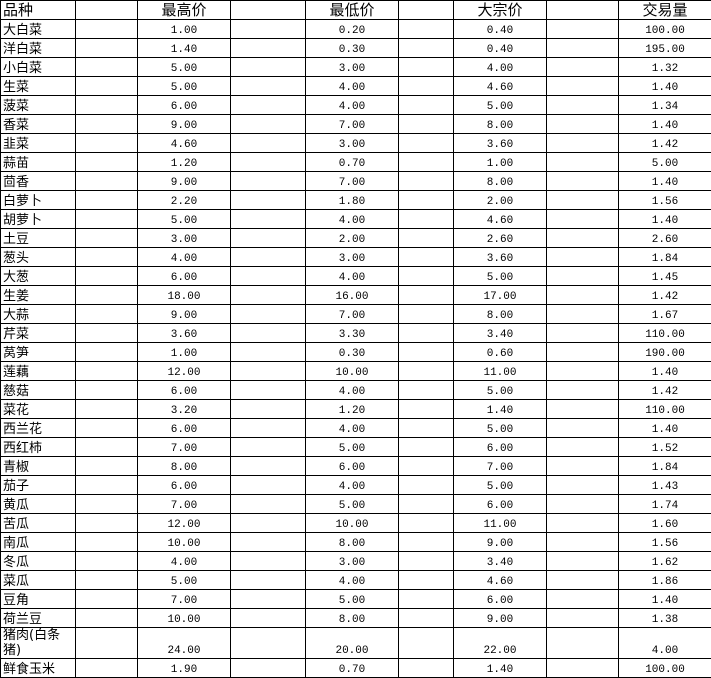 The height and width of the screenshot is (678, 711). What do you see at coordinates (500, 409) in the screenshot?
I see `cell-bulk-price: 1.40` at bounding box center [500, 409].